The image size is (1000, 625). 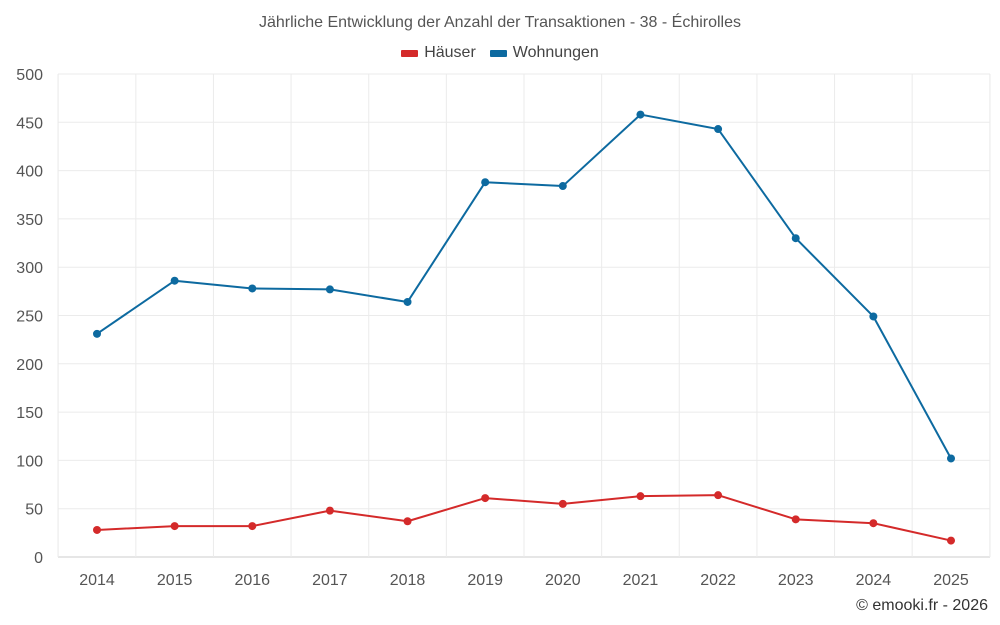 I want to click on y-tick-label: 0, so click(x=38, y=558).